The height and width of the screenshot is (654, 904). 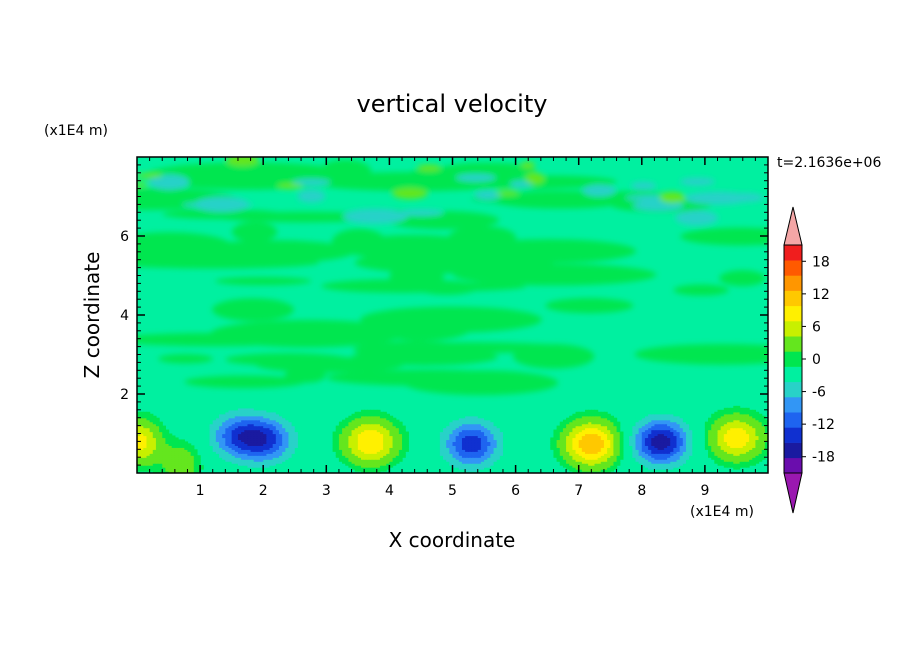 I want to click on x-tick-label: 9, so click(x=704, y=491).